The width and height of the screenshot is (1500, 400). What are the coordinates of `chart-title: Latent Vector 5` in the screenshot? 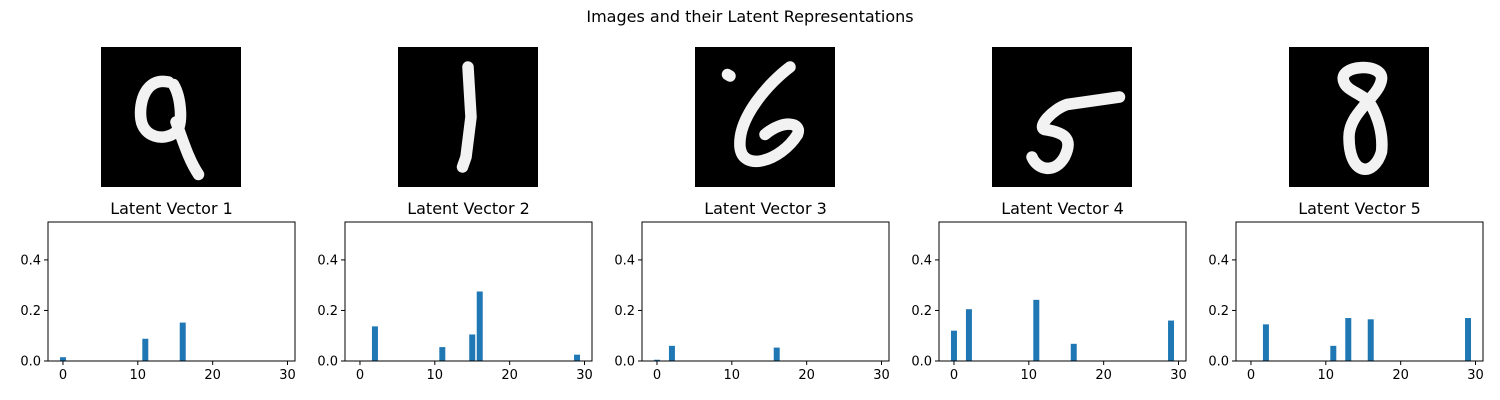 It's located at (1359, 208).